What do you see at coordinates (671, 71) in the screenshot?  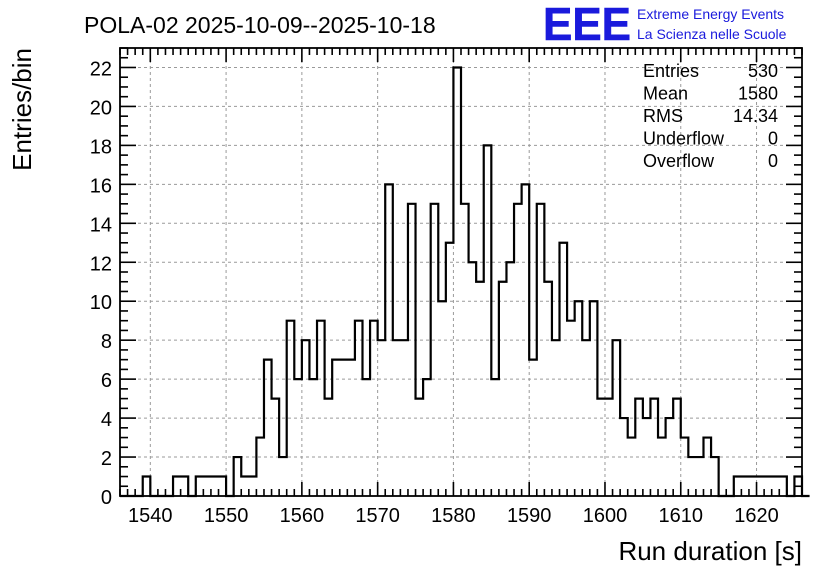 I see `stats-label: Entries` at bounding box center [671, 71].